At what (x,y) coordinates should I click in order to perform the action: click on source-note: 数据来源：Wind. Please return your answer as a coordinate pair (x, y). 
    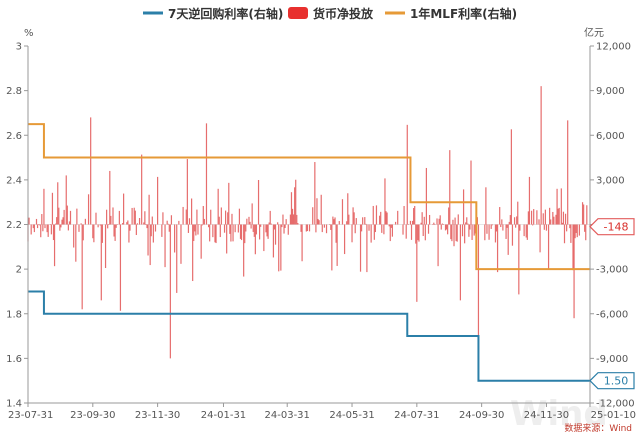
    Looking at the image, I should click on (598, 428).